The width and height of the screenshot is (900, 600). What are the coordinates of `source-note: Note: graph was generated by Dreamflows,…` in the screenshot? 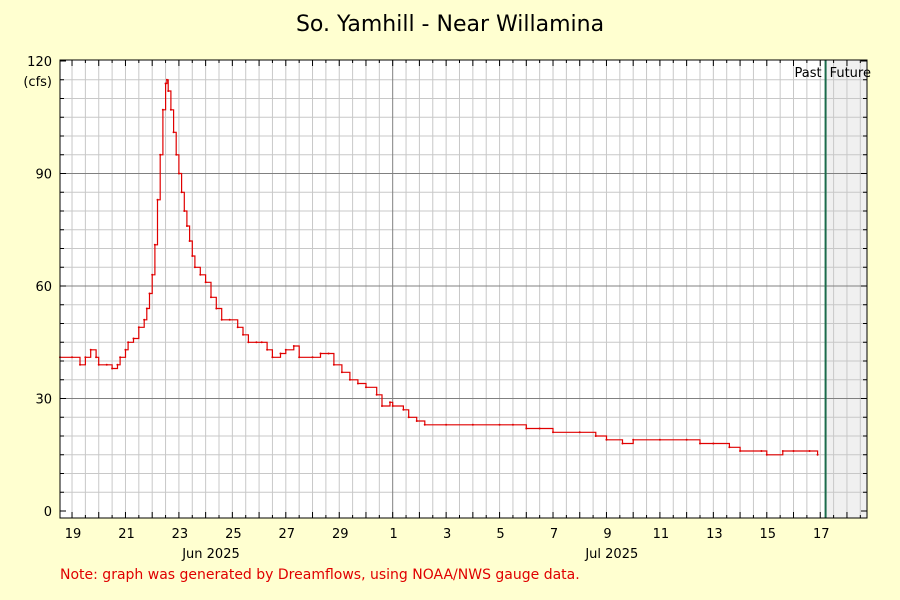 It's located at (320, 575).